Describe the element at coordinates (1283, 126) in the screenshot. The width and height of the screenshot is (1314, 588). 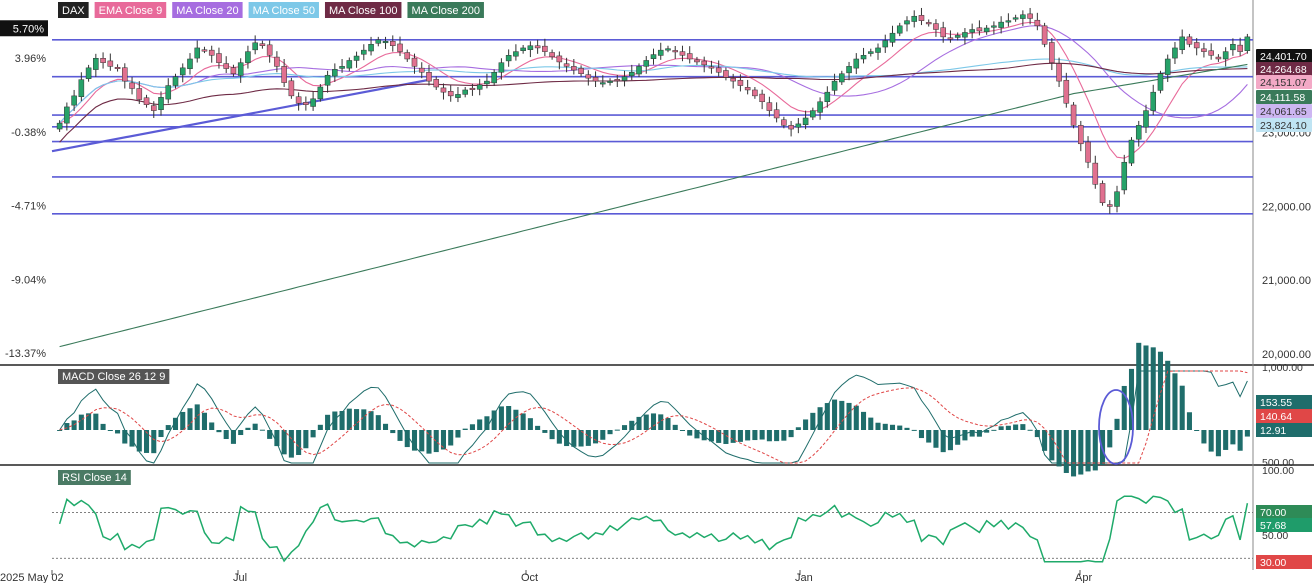
I see `price-badge-label: 23,824.10` at that location.